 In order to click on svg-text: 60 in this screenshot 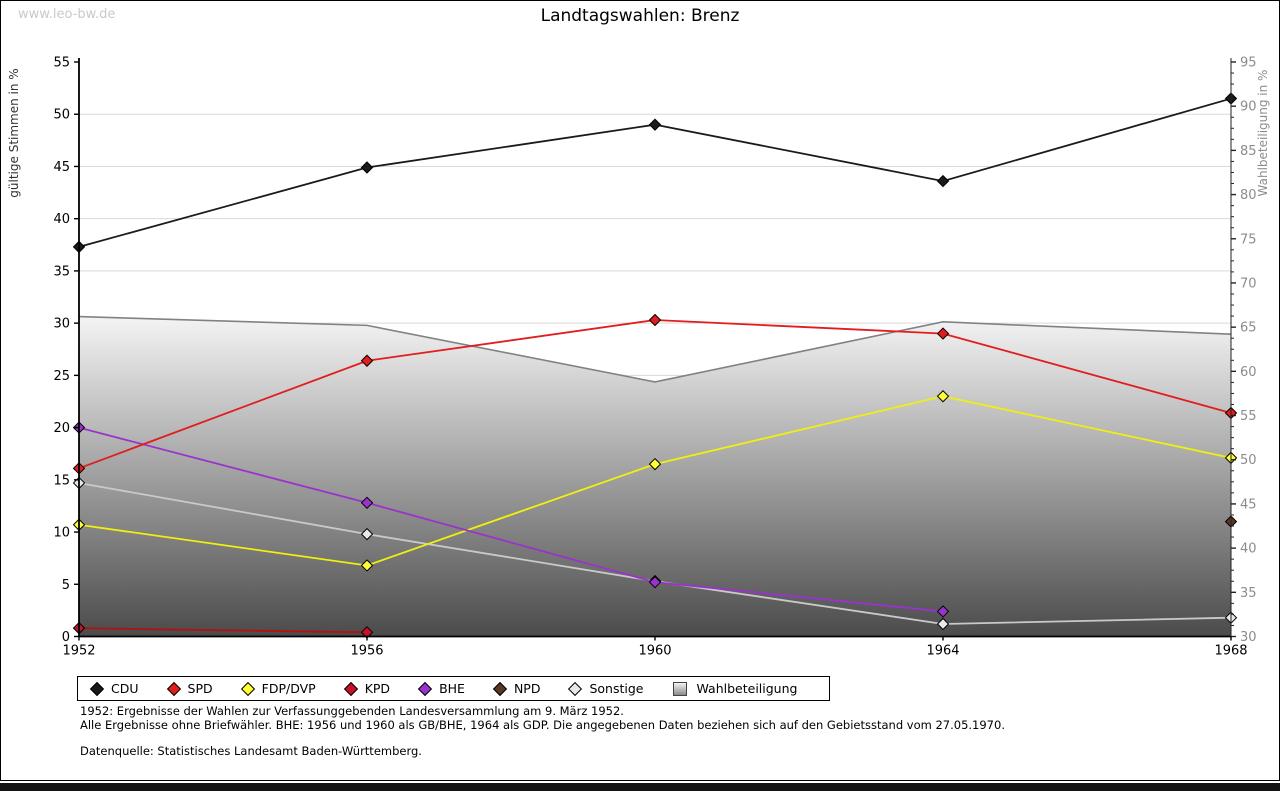, I will do `click(1248, 372)`.